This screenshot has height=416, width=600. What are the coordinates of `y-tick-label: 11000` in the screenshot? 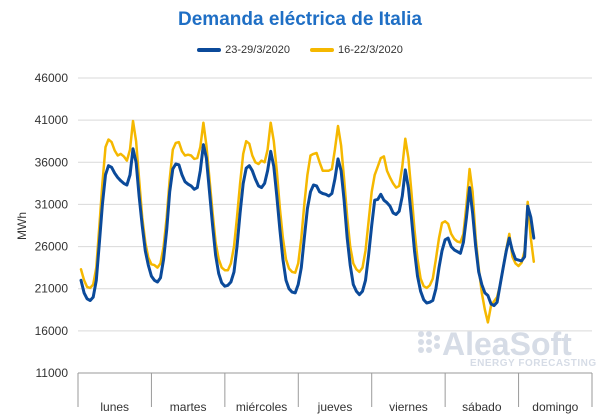 It's located at (52, 373).